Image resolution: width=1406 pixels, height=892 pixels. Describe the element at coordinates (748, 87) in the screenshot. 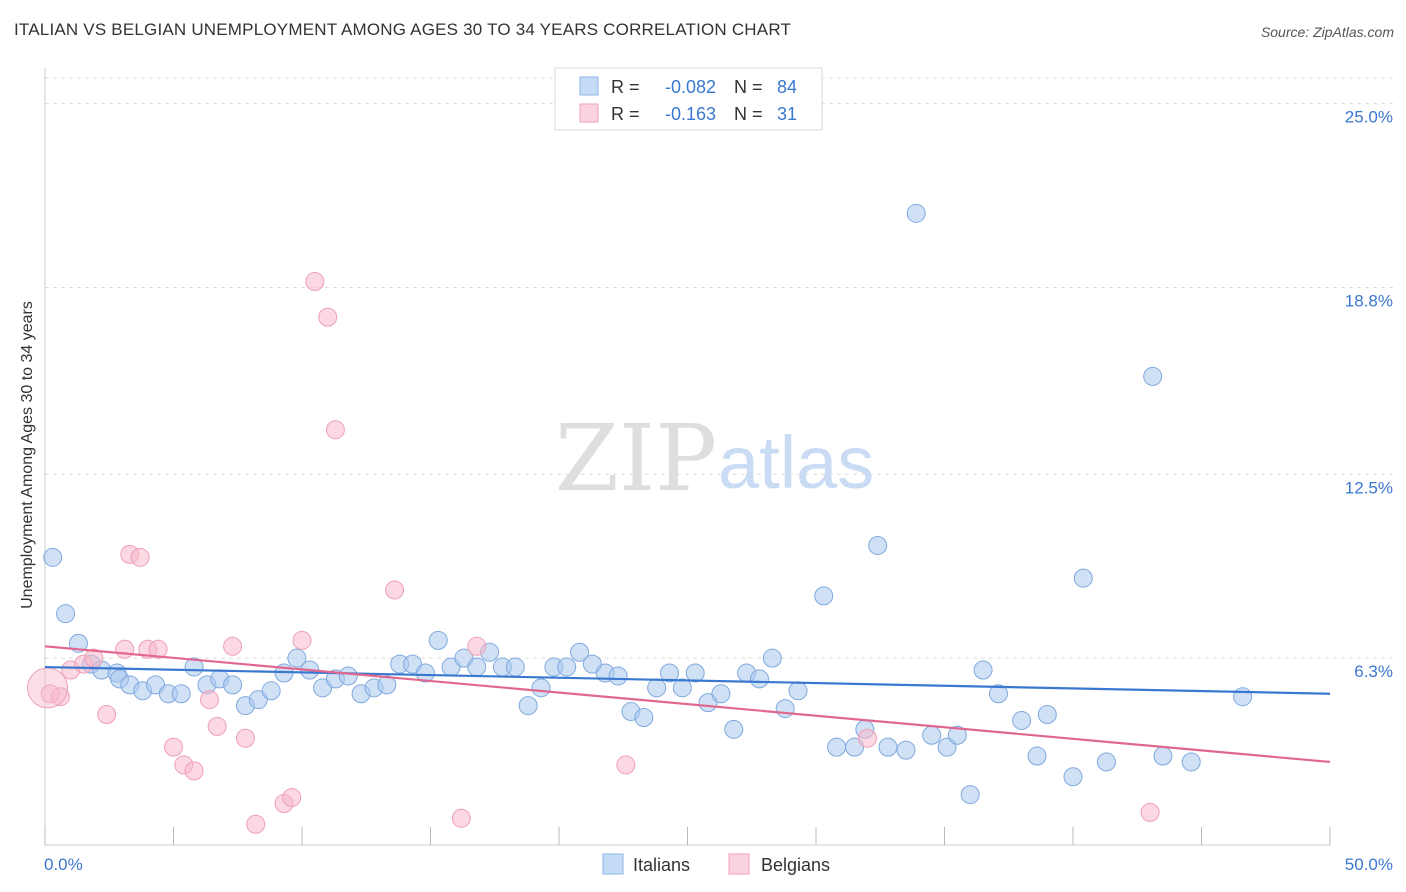

I see `stats-n-label-italians: N =` at that location.